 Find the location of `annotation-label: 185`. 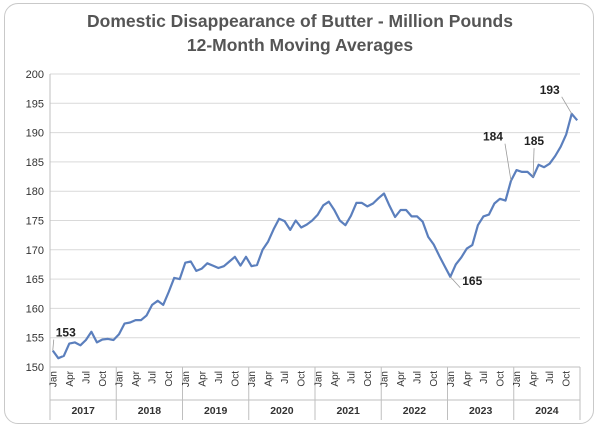

annotation-label: 185 is located at coordinates (534, 141).